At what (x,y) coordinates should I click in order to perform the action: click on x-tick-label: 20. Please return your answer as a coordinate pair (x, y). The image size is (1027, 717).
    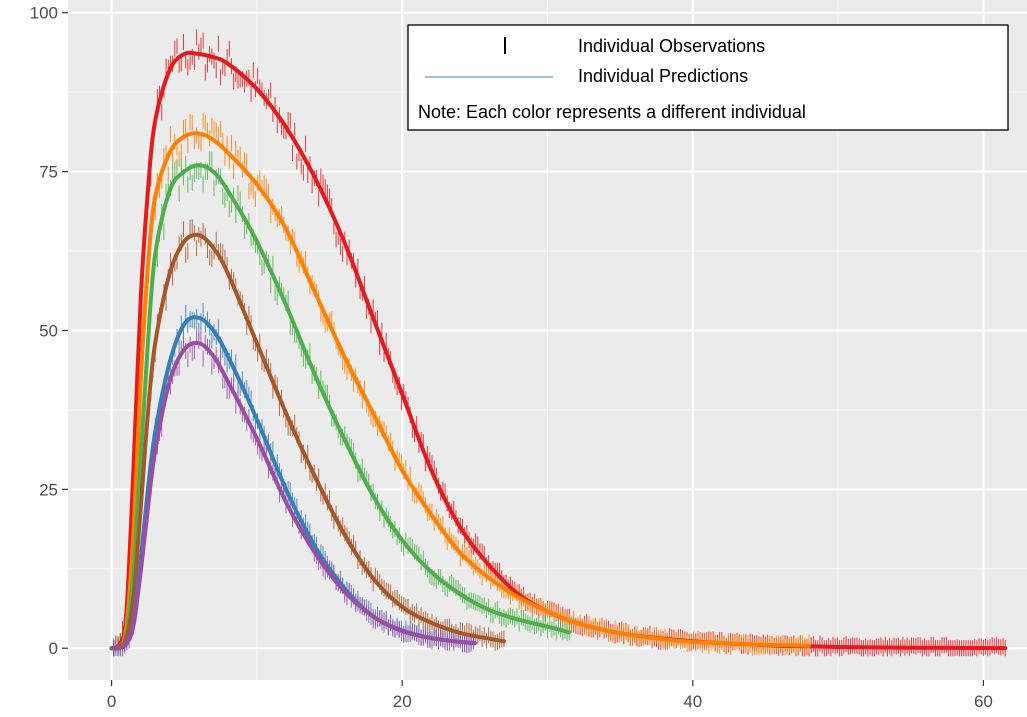
    Looking at the image, I should click on (402, 701).